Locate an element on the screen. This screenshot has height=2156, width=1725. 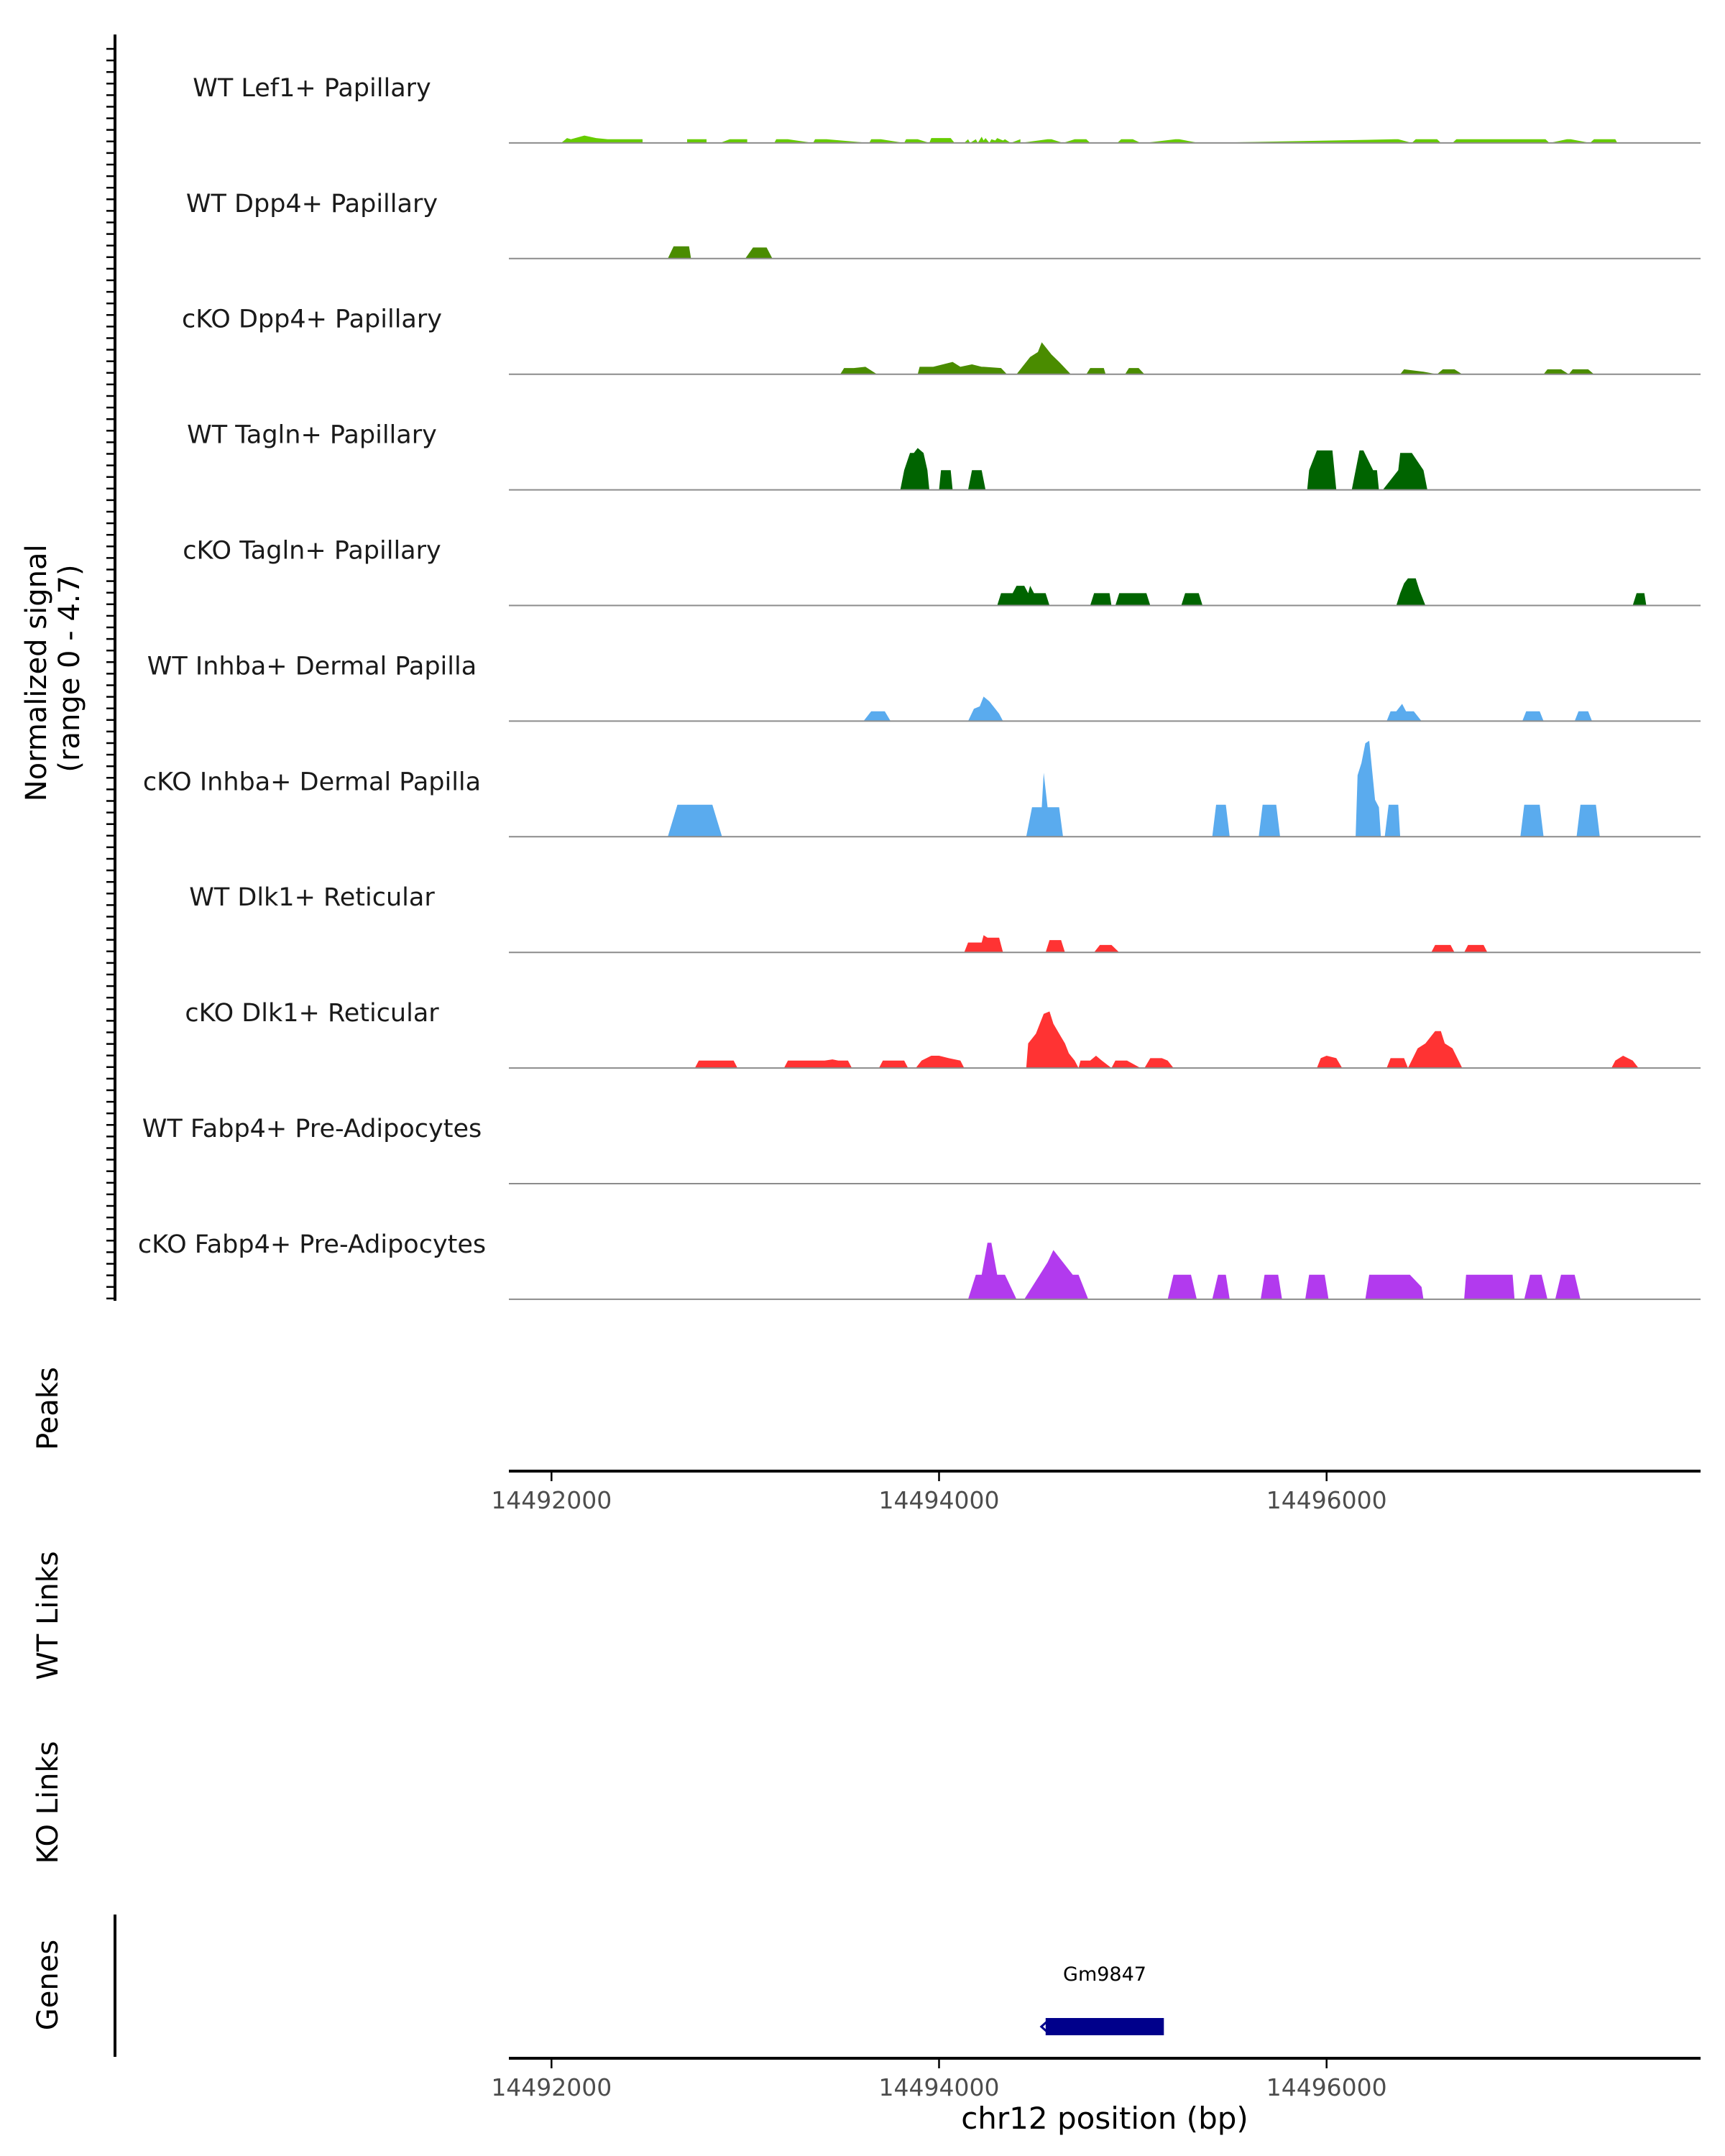
track: WT Tagln+ Papillary is located at coordinates (944, 456).